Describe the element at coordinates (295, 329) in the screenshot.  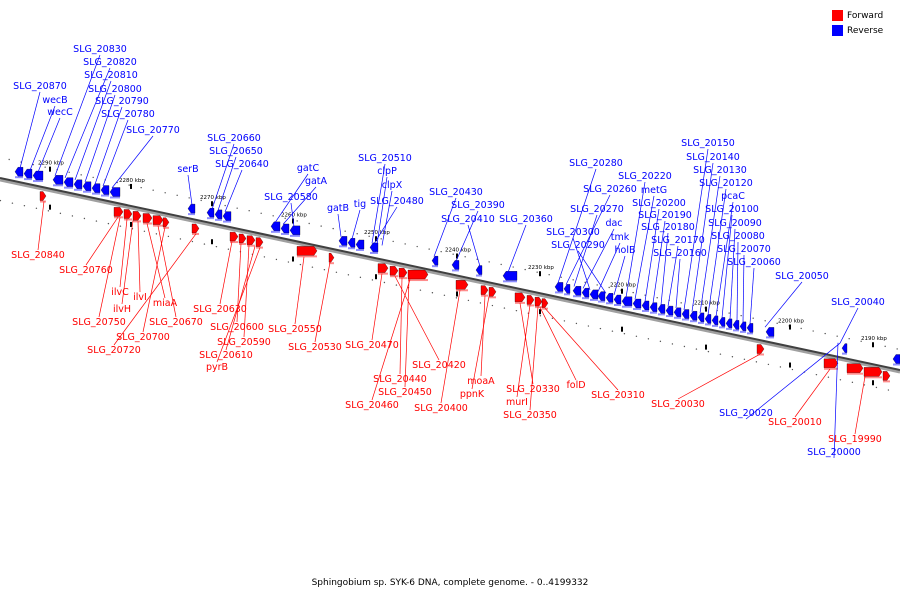
I see `gene-label: SLG_20550` at that location.